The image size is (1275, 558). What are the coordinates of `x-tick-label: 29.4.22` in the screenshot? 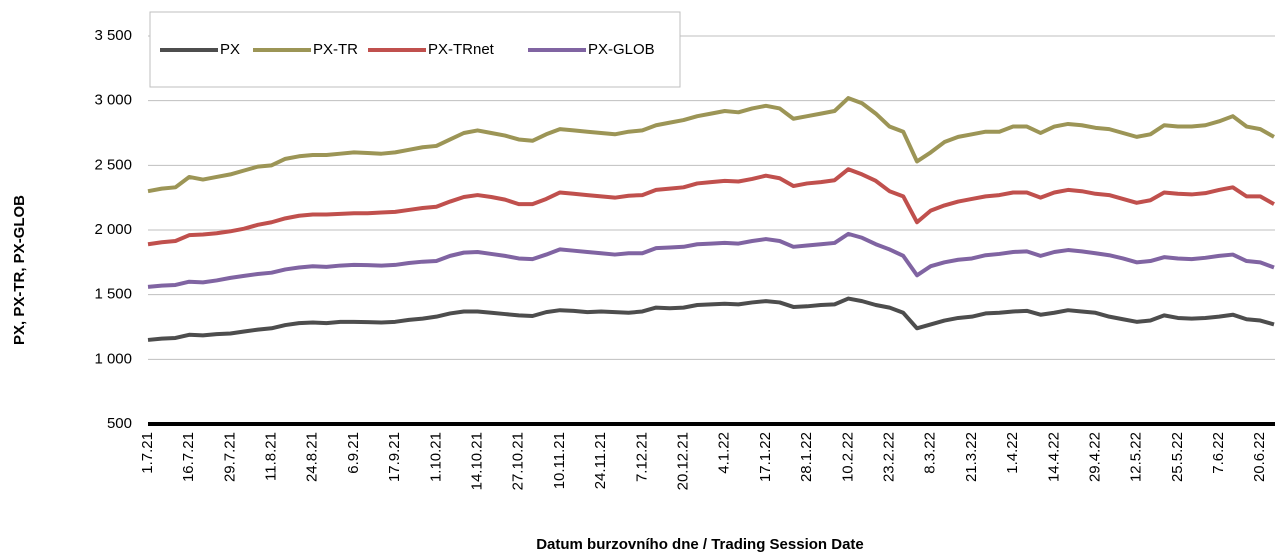 It's located at (1094, 457).